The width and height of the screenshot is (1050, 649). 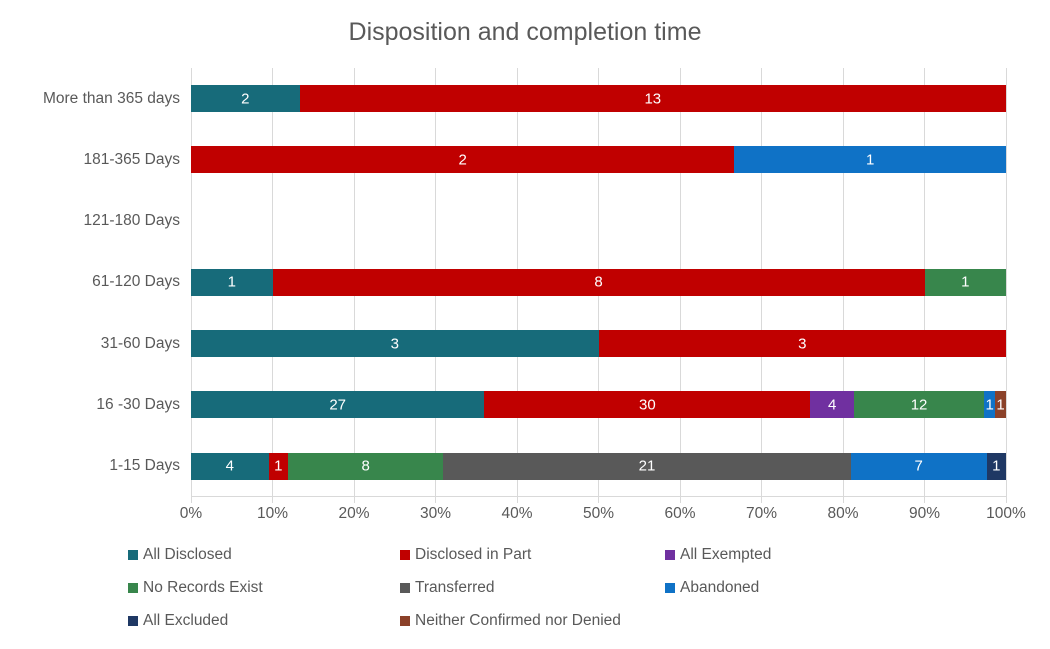 I want to click on bar-segment-value: 27, so click(x=338, y=405).